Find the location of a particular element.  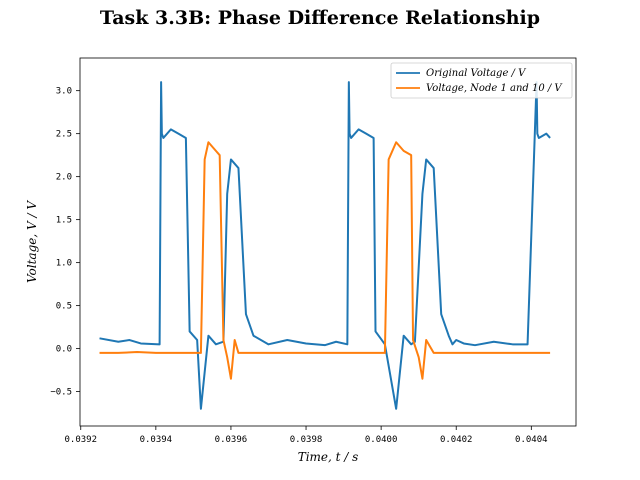

x-tick-label: 0.0396 is located at coordinates (231, 440).